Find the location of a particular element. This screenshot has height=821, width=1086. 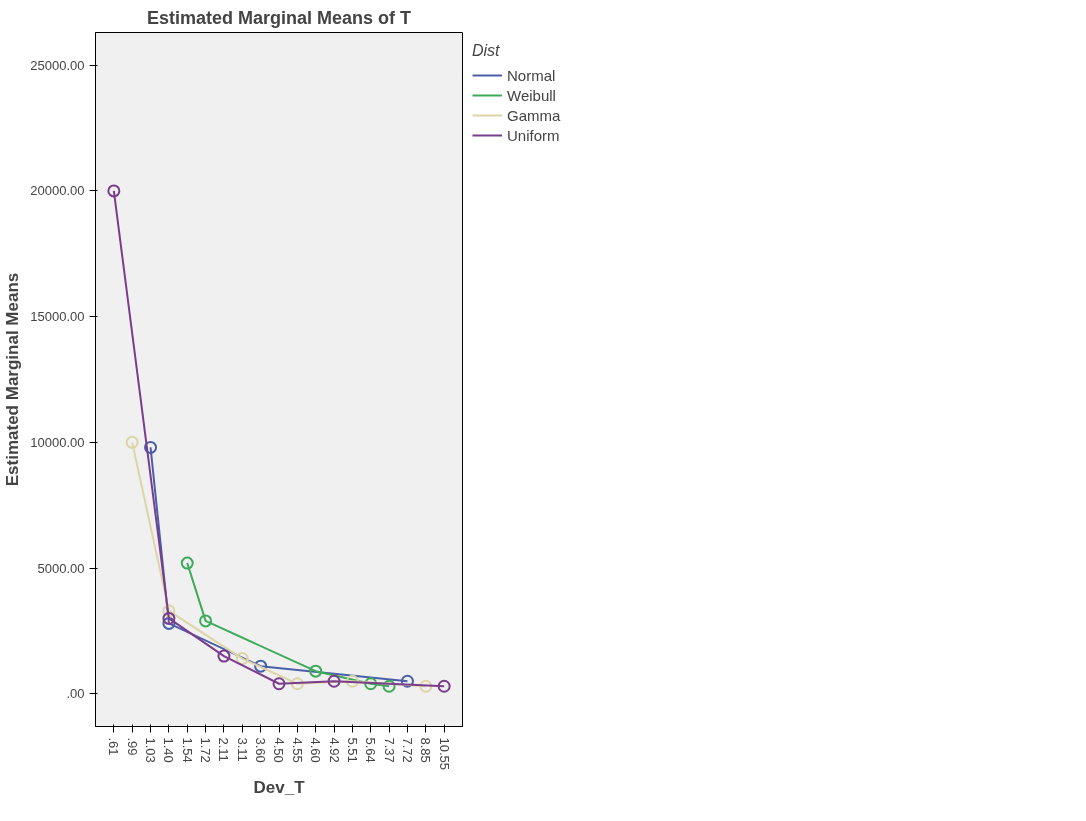

x-tick-label: 8.85 is located at coordinates (426, 750).